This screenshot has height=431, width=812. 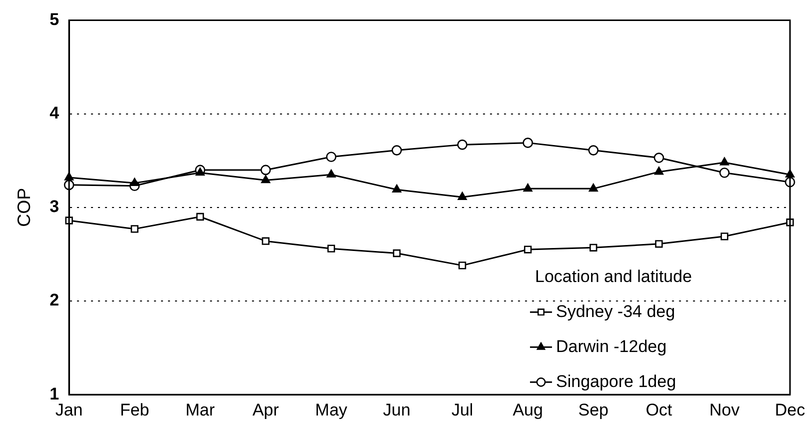 What do you see at coordinates (55, 206) in the screenshot?
I see `y-tick-label: 3` at bounding box center [55, 206].